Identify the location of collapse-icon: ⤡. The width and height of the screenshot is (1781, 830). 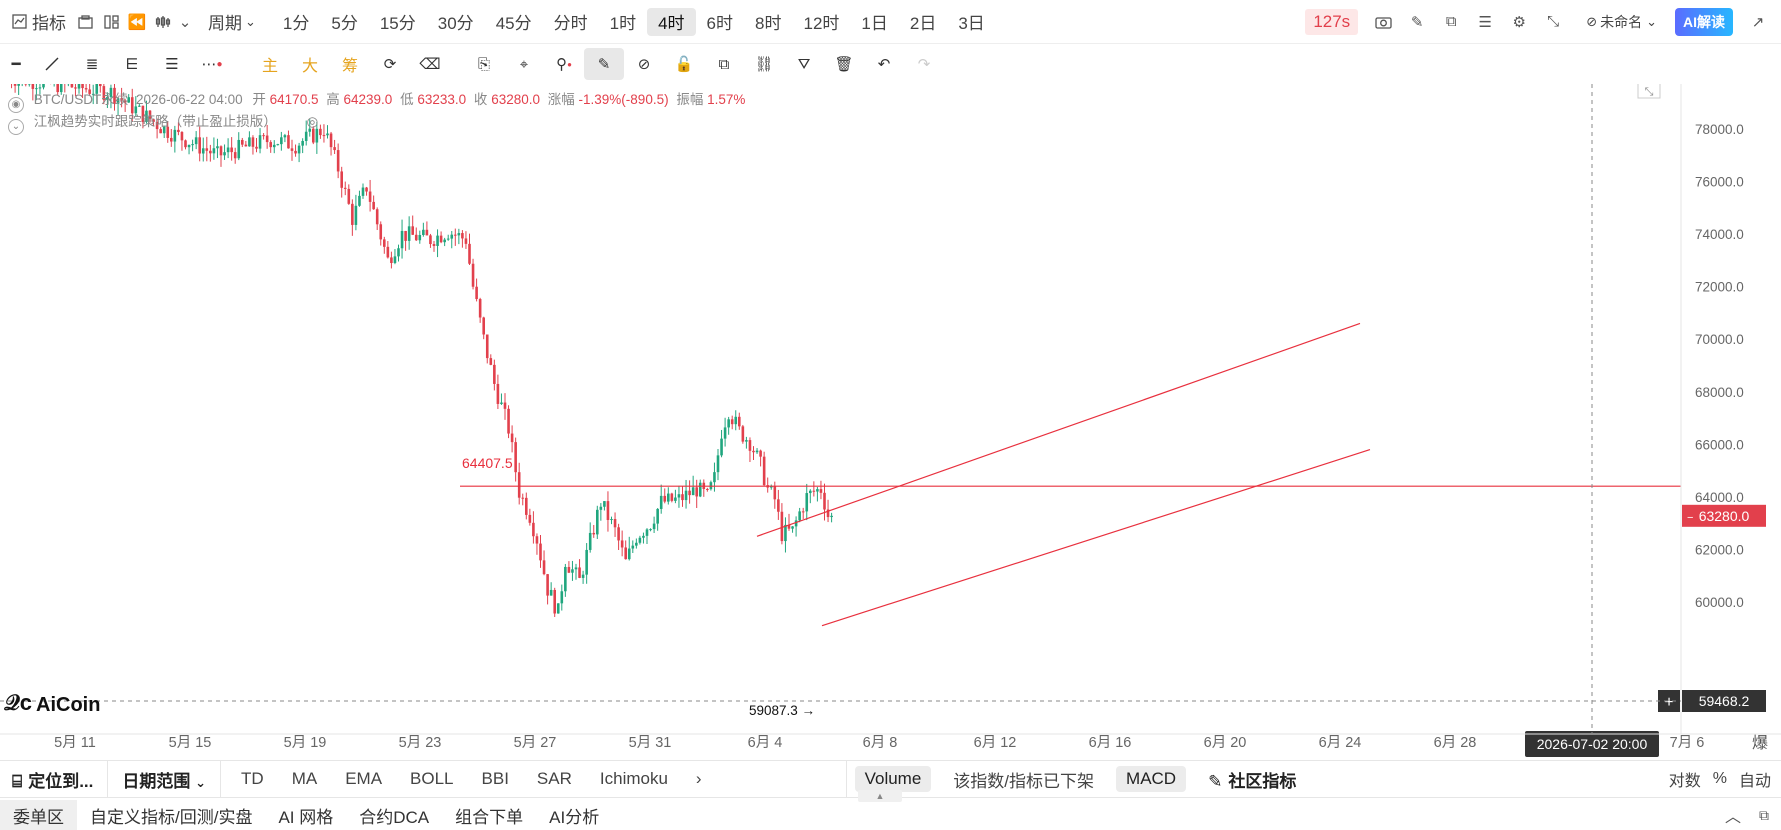
(1553, 21).